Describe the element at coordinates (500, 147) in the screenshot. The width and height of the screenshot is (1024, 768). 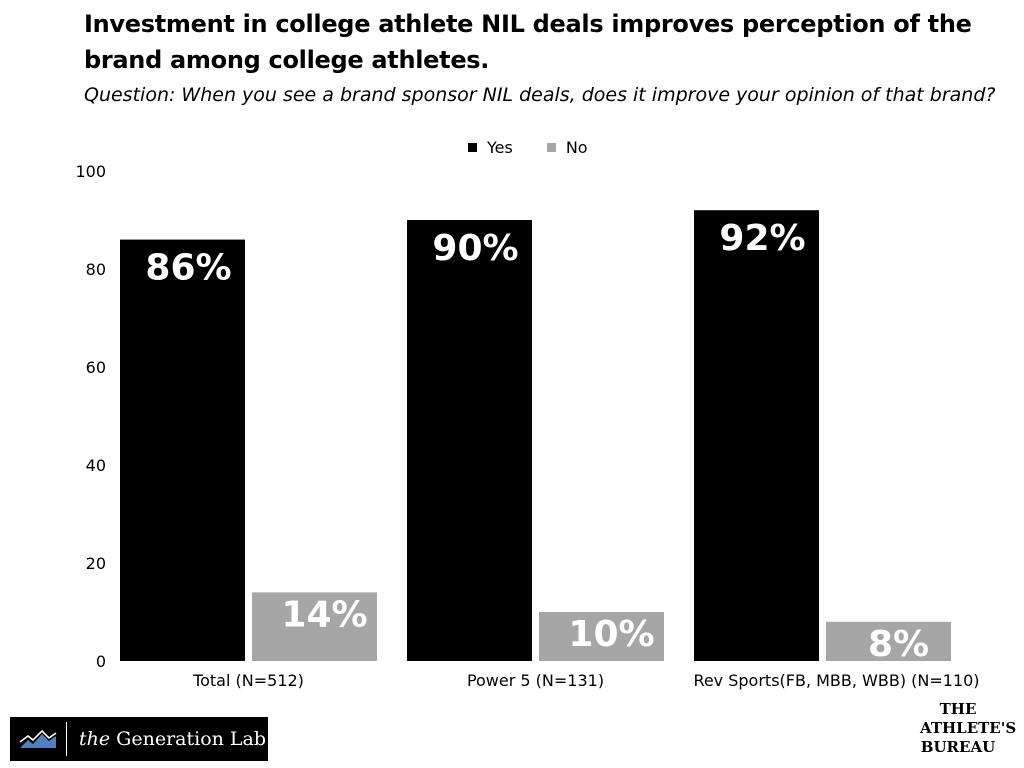
I see `legend-label-yes: Yes` at that location.